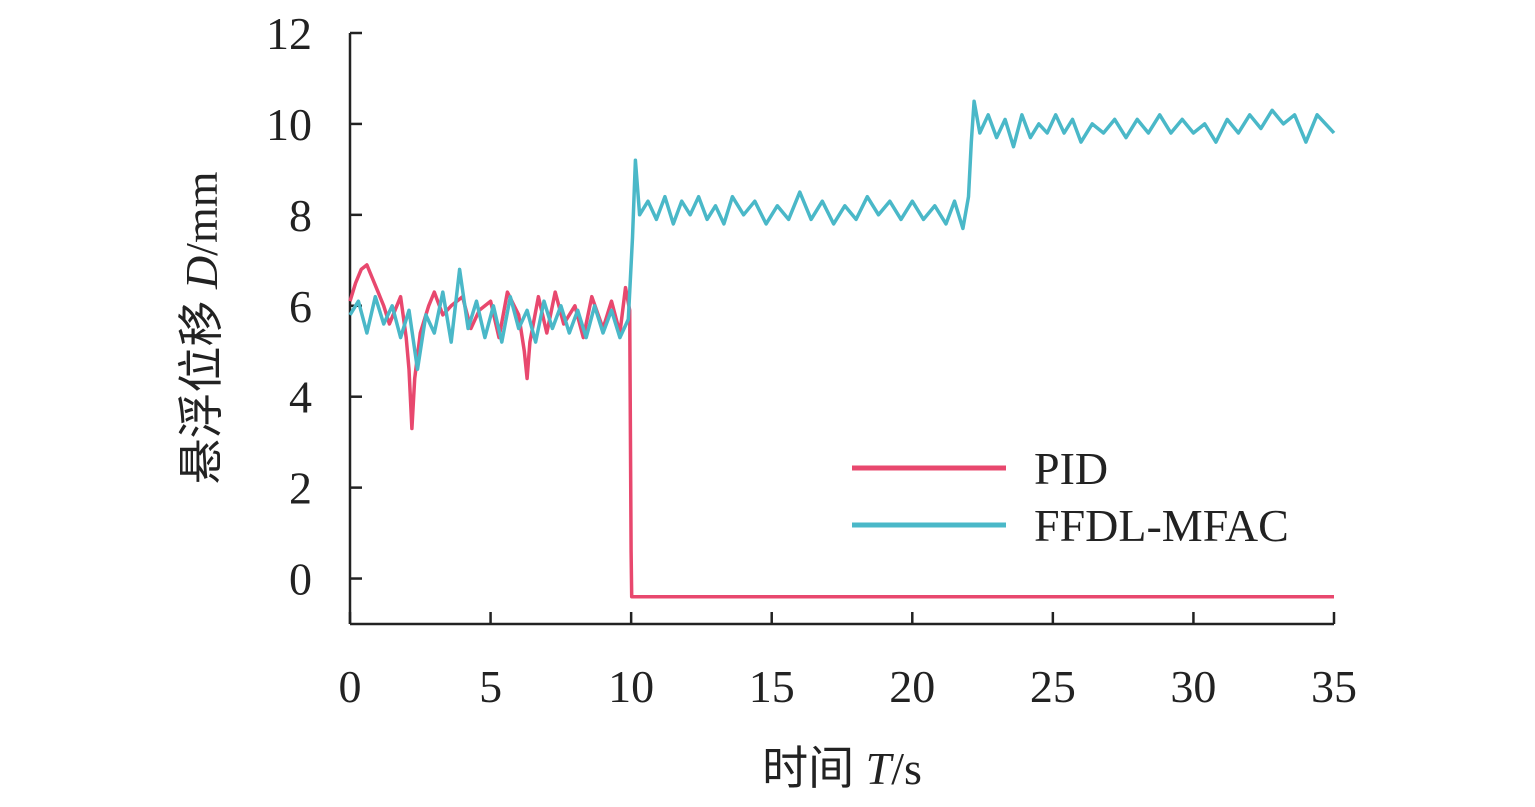 Image resolution: width=1535 pixels, height=807 pixels. I want to click on y-axis-title: 悬浮位移 D/mm, so click(201, 327).